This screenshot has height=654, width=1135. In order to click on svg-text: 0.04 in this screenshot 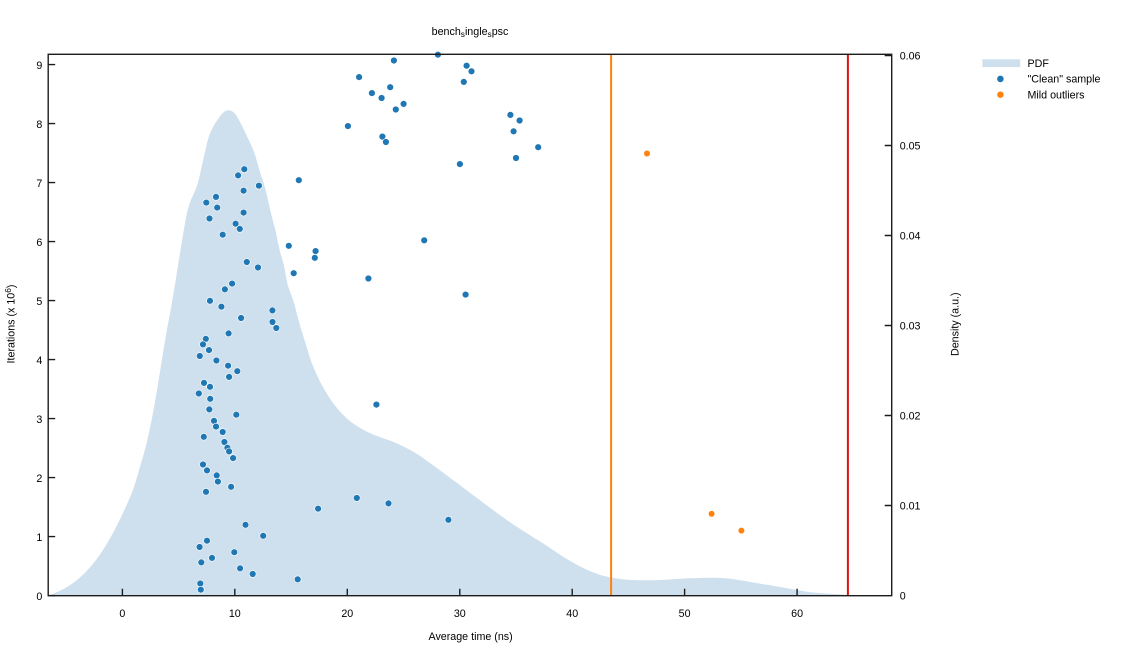, I will do `click(910, 237)`.